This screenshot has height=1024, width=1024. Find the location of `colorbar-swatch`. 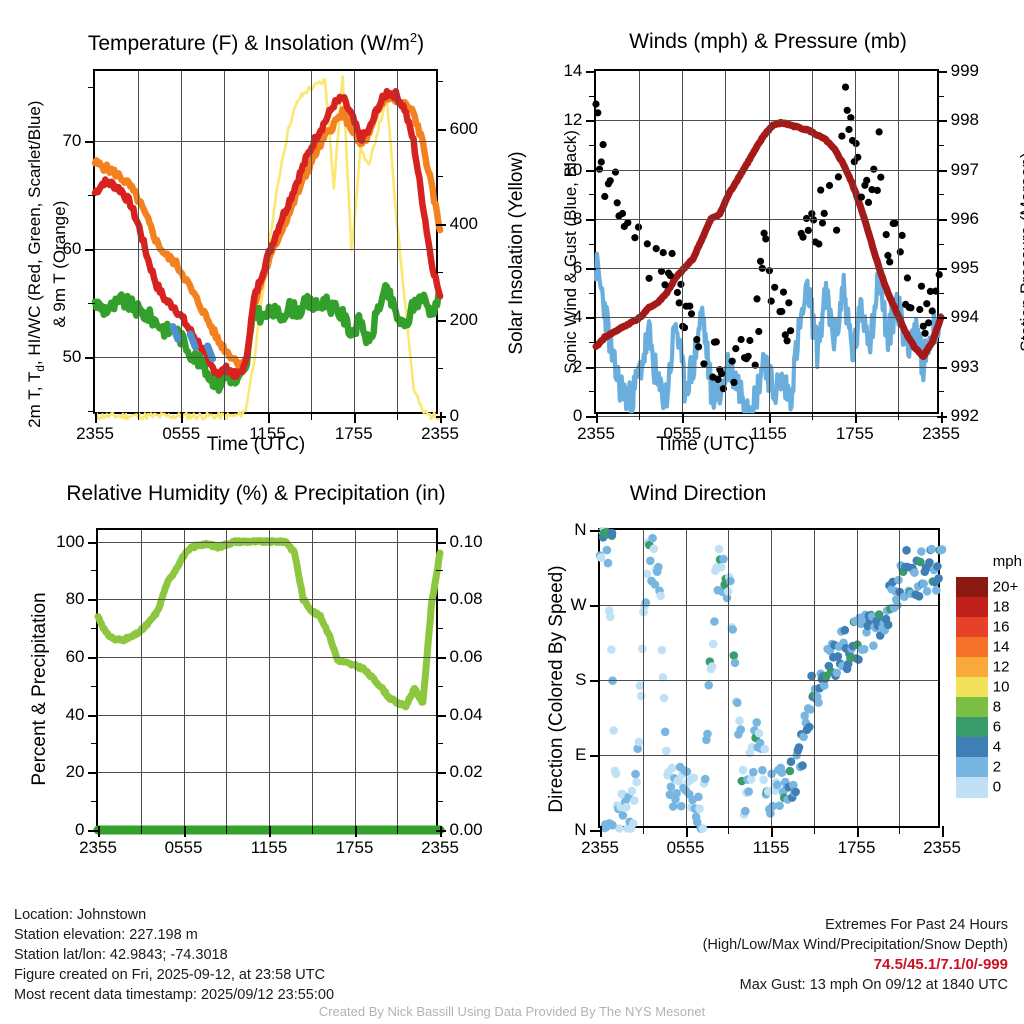

colorbar-swatch is located at coordinates (972, 707).